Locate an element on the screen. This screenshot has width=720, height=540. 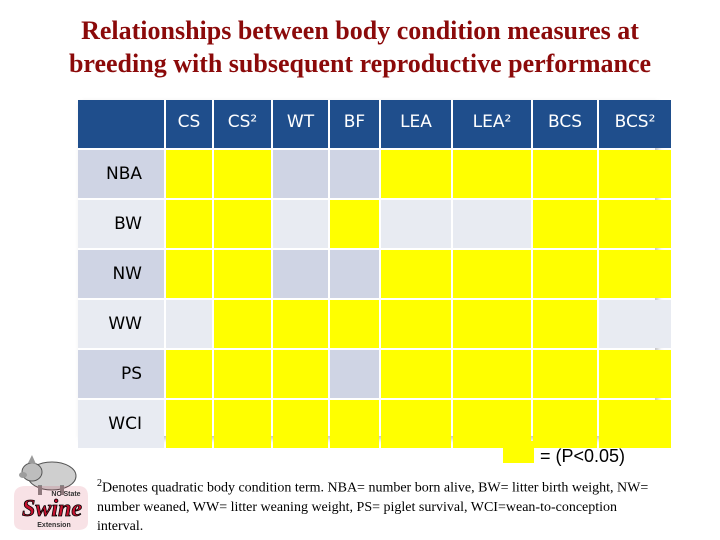
column-header: CS² is located at coordinates (242, 124).